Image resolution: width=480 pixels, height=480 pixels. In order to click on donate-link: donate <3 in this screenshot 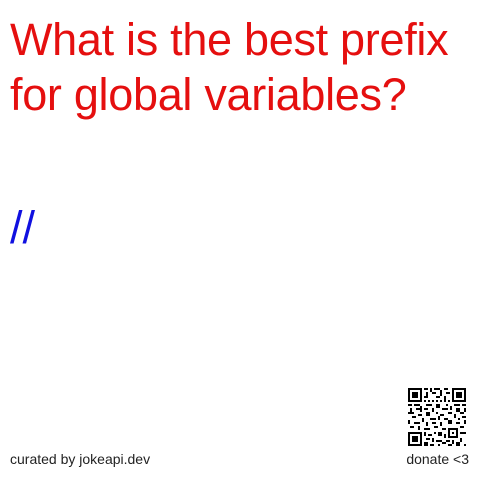, I will do `click(437, 459)`.